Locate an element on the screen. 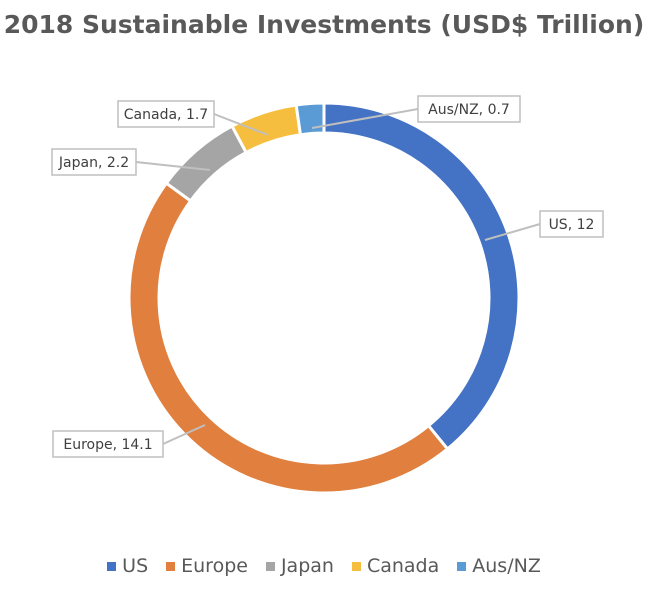 The height and width of the screenshot is (598, 648). leader-line-aus-nz is located at coordinates (365, 118).